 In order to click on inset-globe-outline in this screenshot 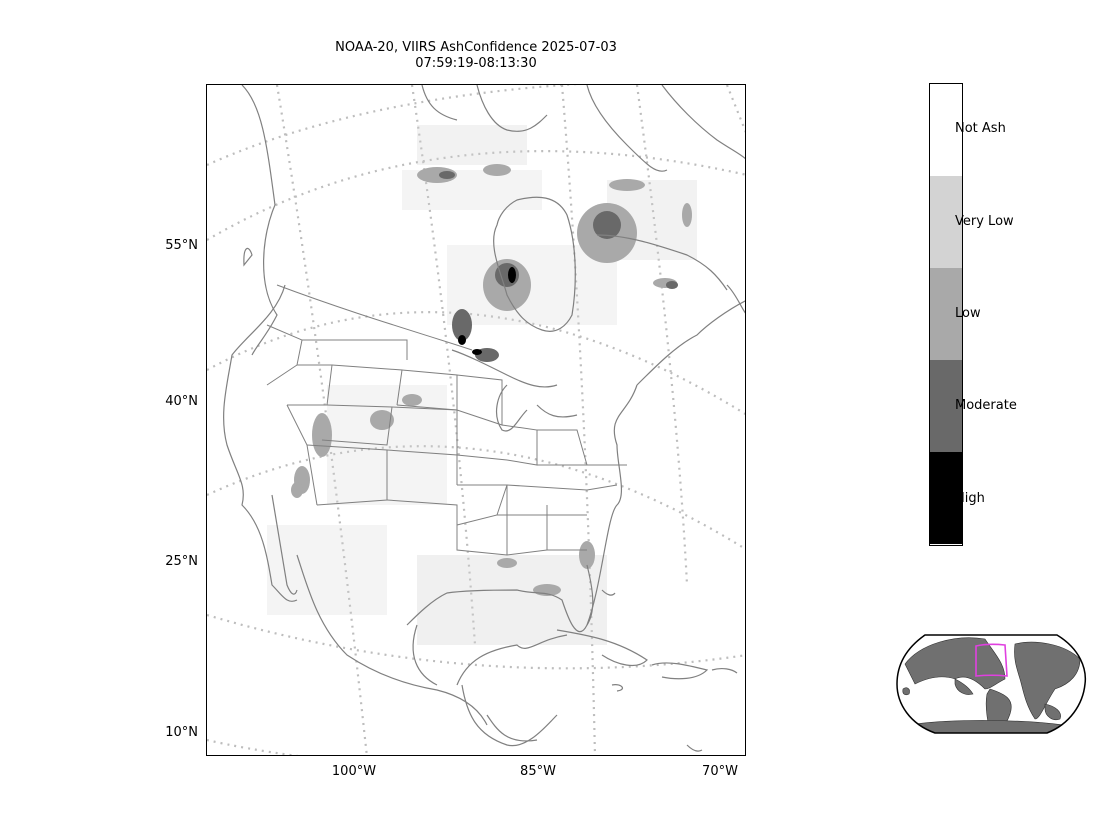, I will do `click(991, 684)`.